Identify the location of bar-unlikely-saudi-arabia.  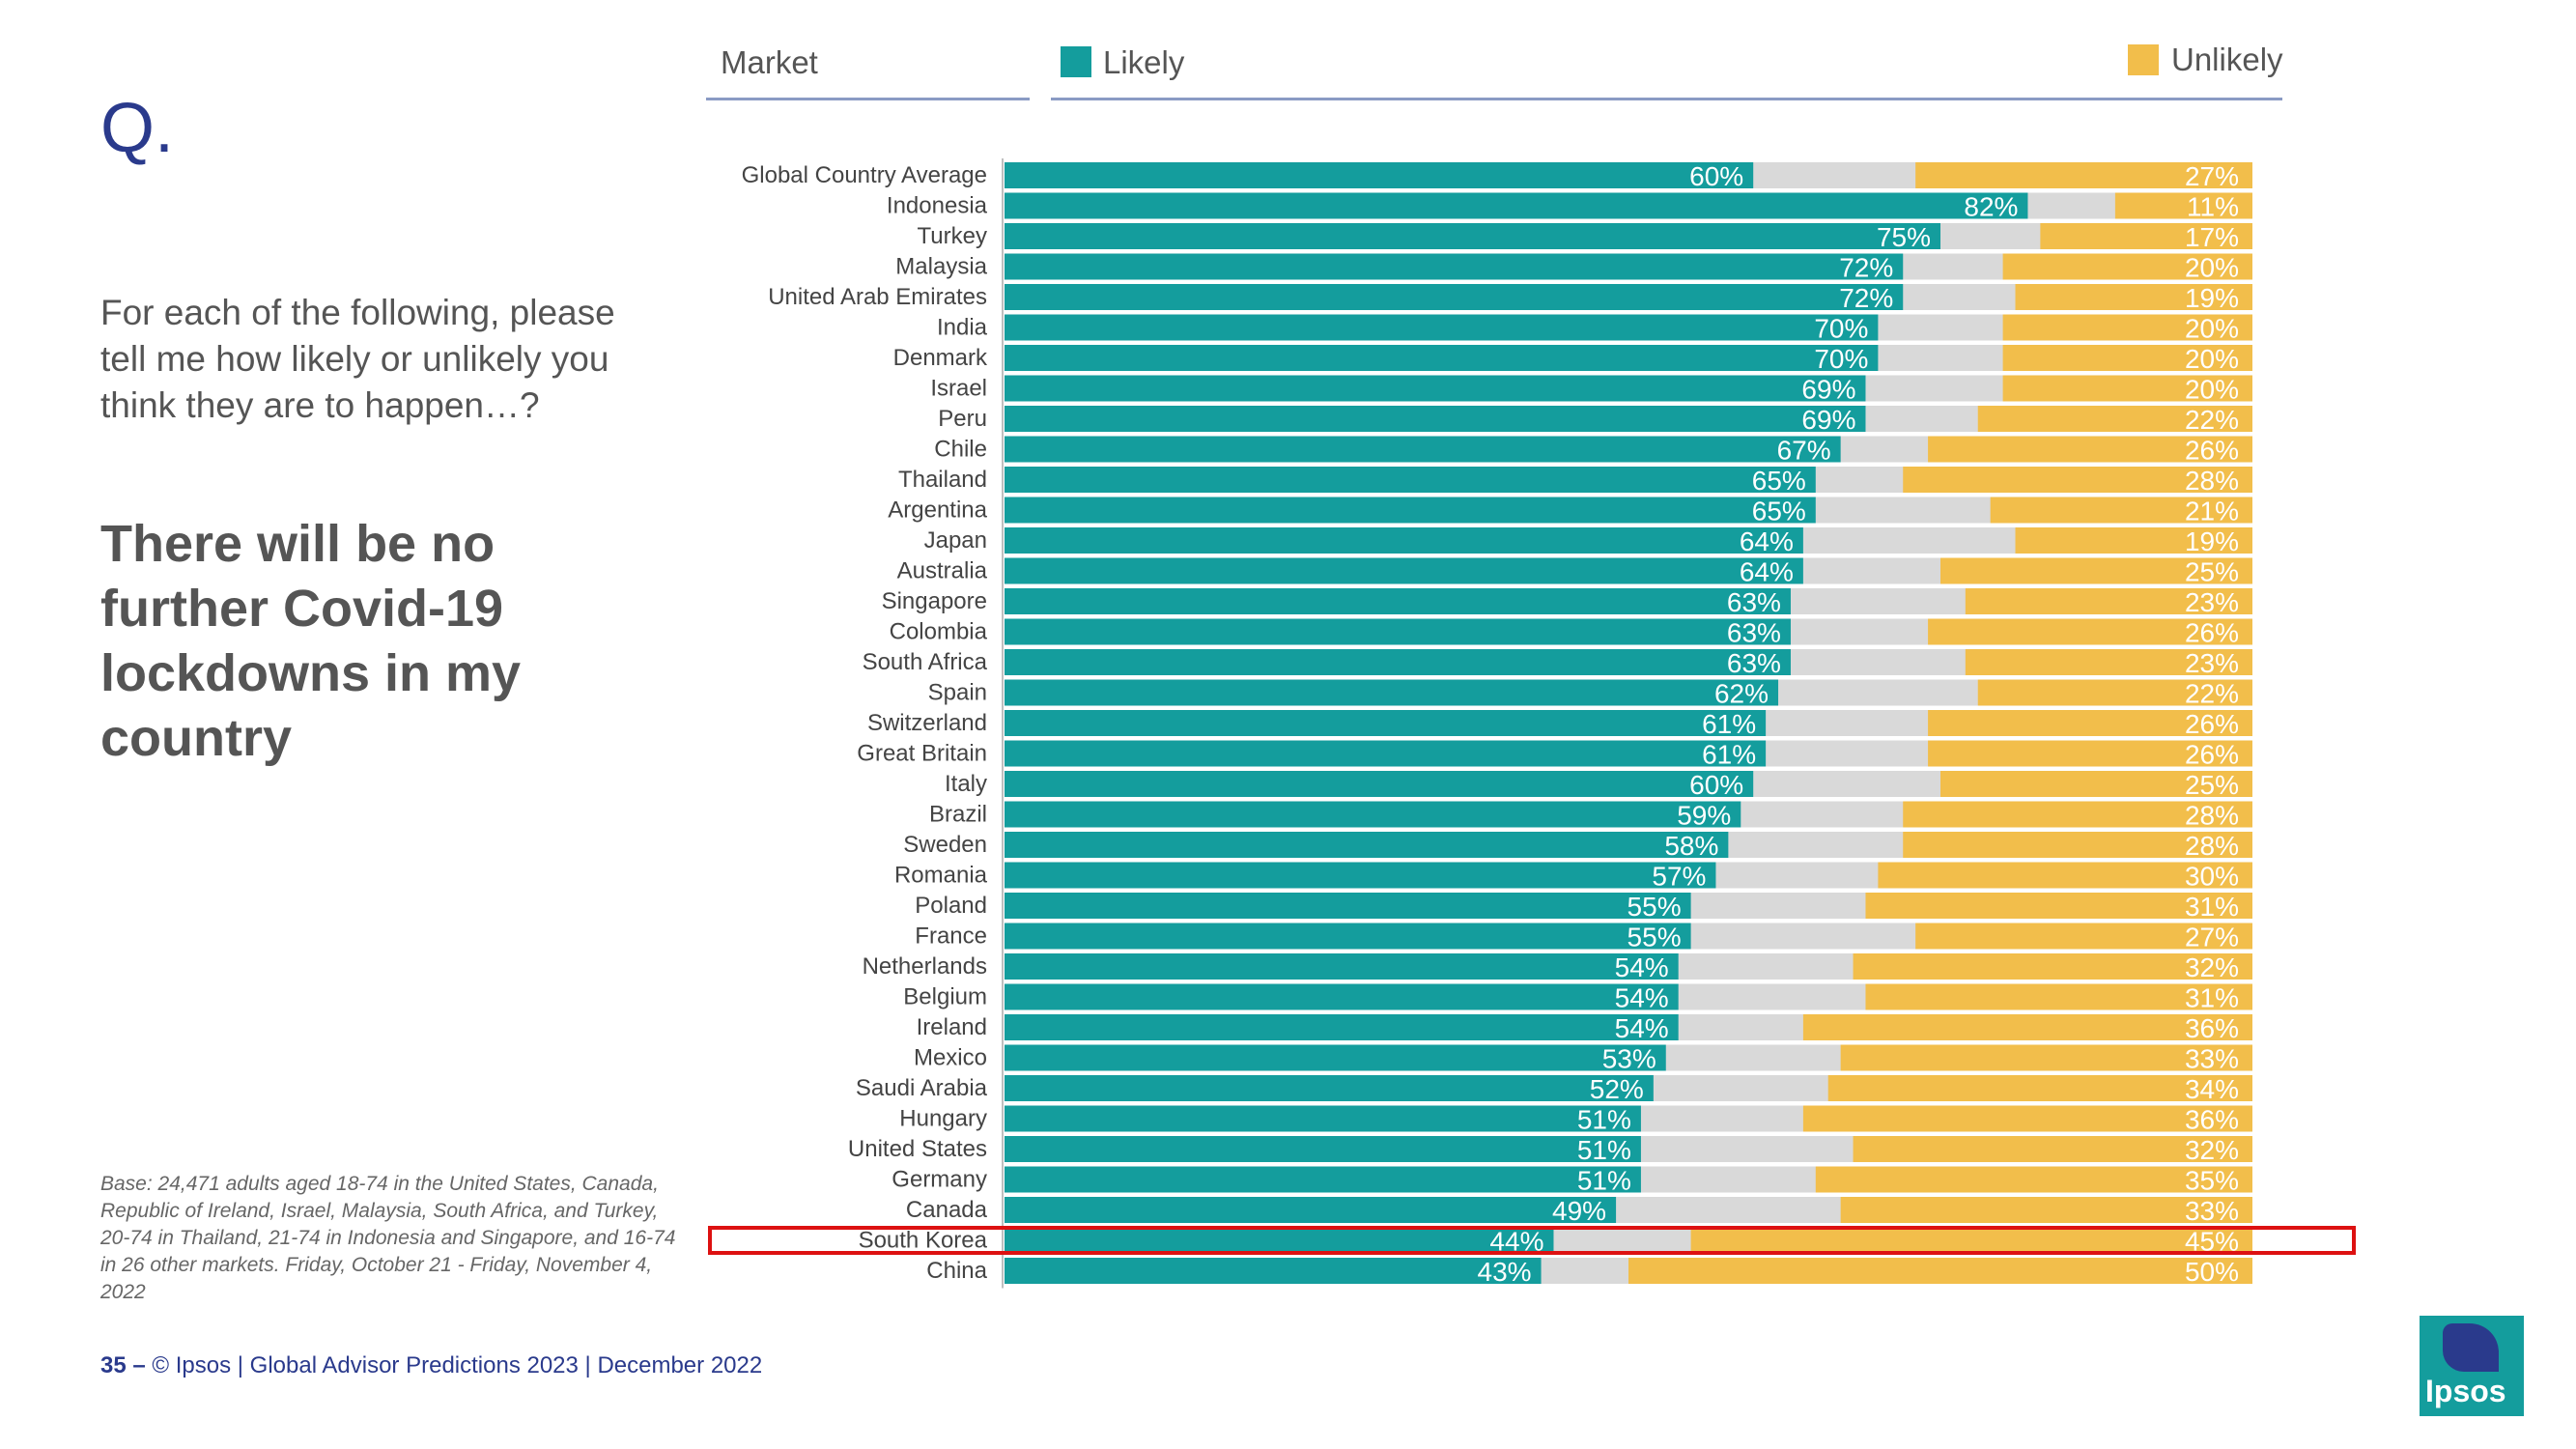
(2039, 1088).